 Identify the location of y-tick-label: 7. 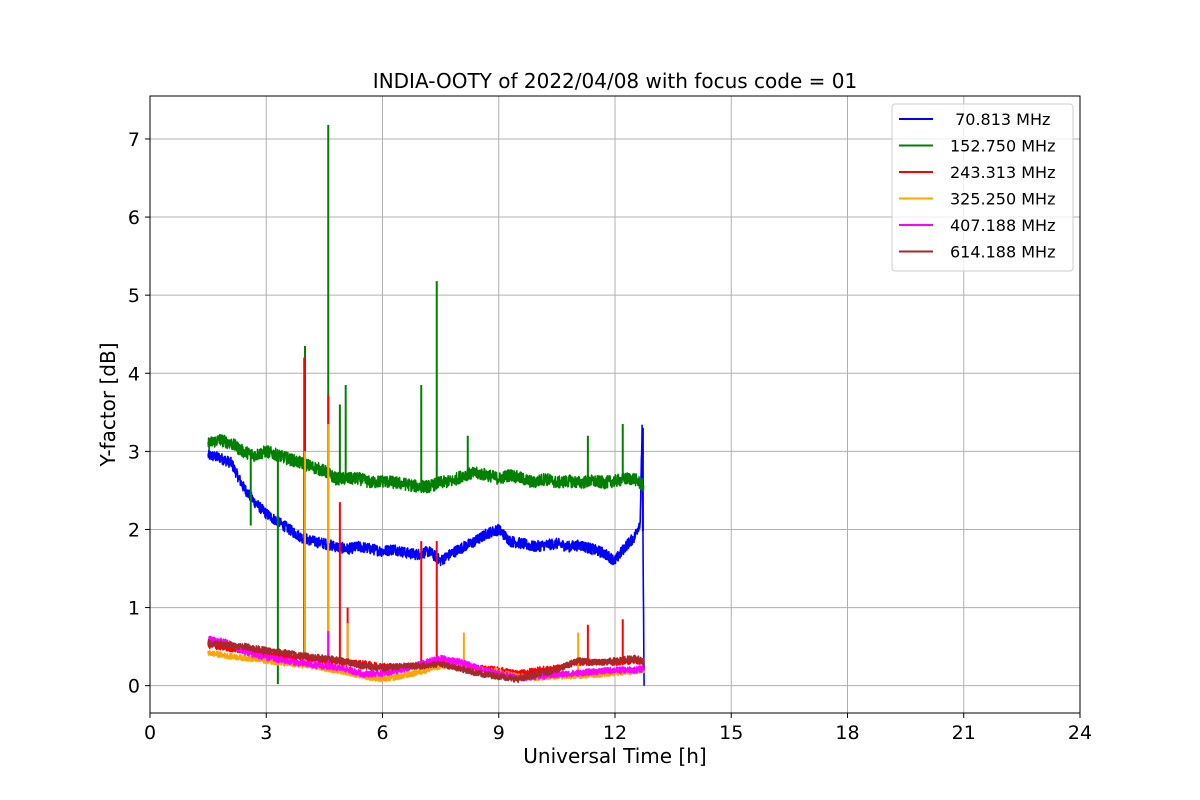
(134, 140).